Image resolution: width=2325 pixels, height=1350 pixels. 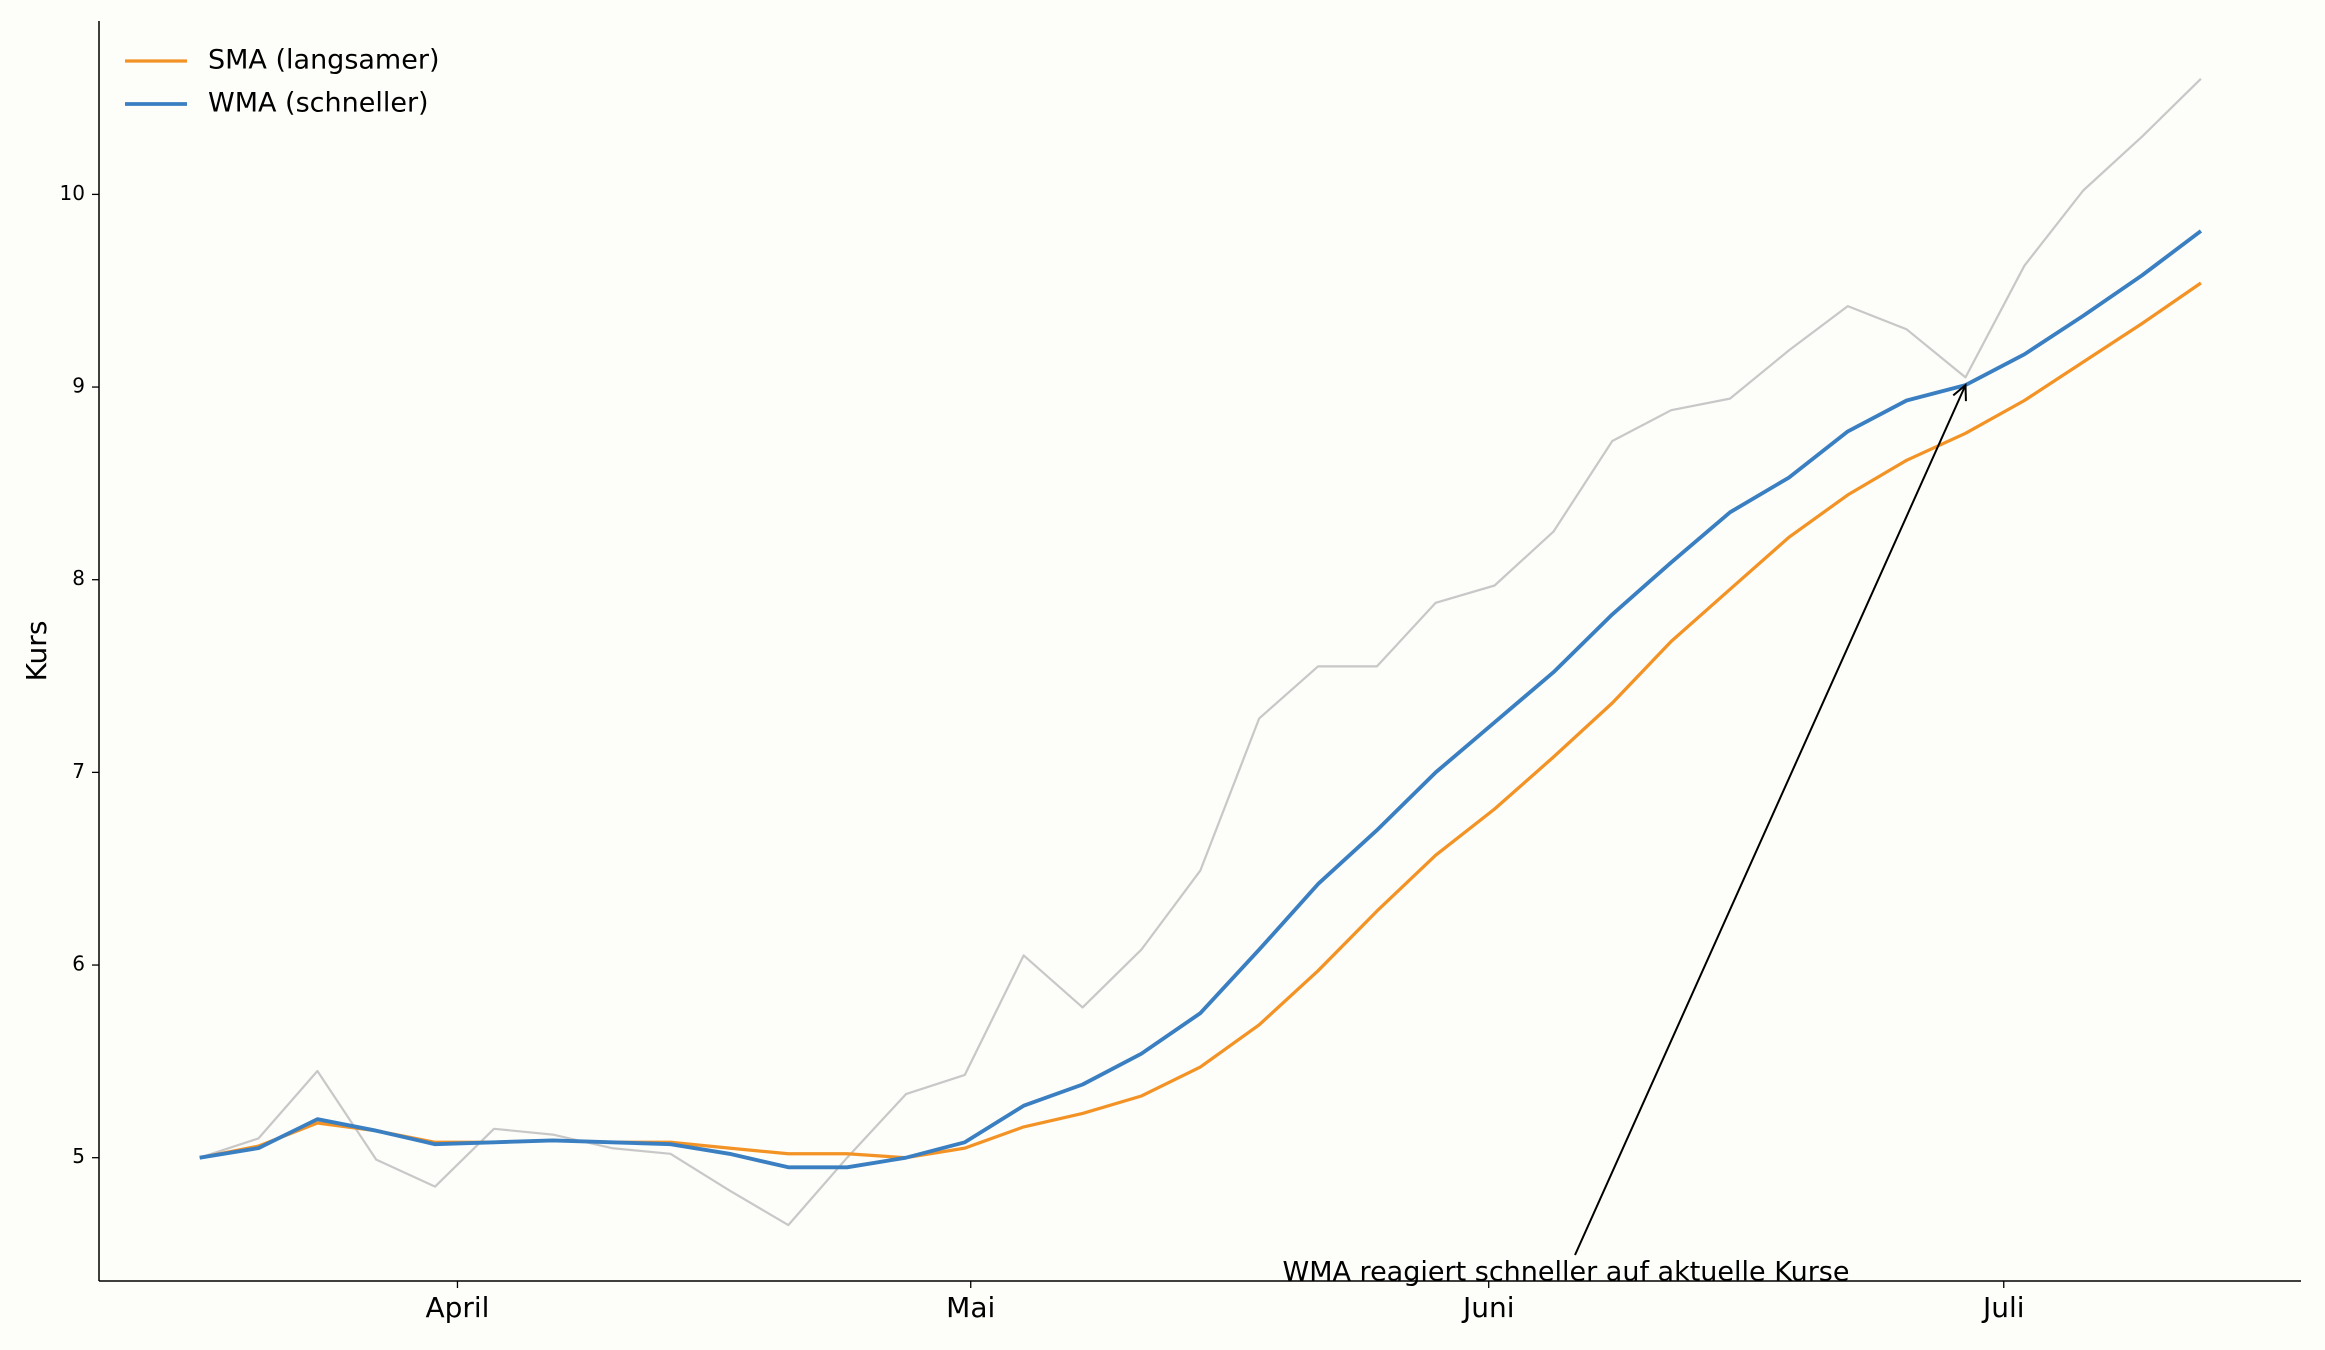 What do you see at coordinates (457, 1307) in the screenshot?
I see `x-tick-label: April` at bounding box center [457, 1307].